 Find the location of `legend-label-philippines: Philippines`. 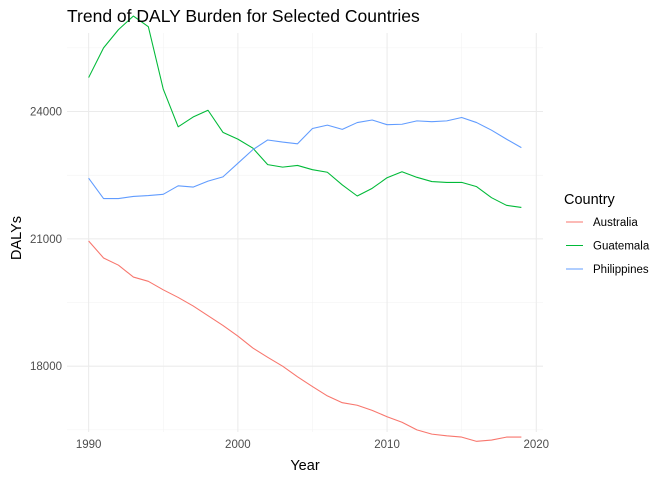

legend-label-philippines: Philippines is located at coordinates (621, 270).